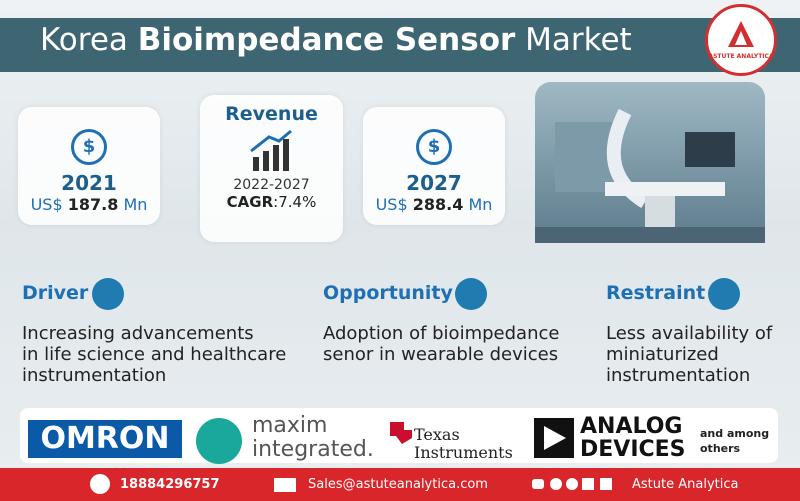 The width and height of the screenshot is (800, 501). I want to click on factor-text: Adoption of bioimpedance, so click(441, 333).